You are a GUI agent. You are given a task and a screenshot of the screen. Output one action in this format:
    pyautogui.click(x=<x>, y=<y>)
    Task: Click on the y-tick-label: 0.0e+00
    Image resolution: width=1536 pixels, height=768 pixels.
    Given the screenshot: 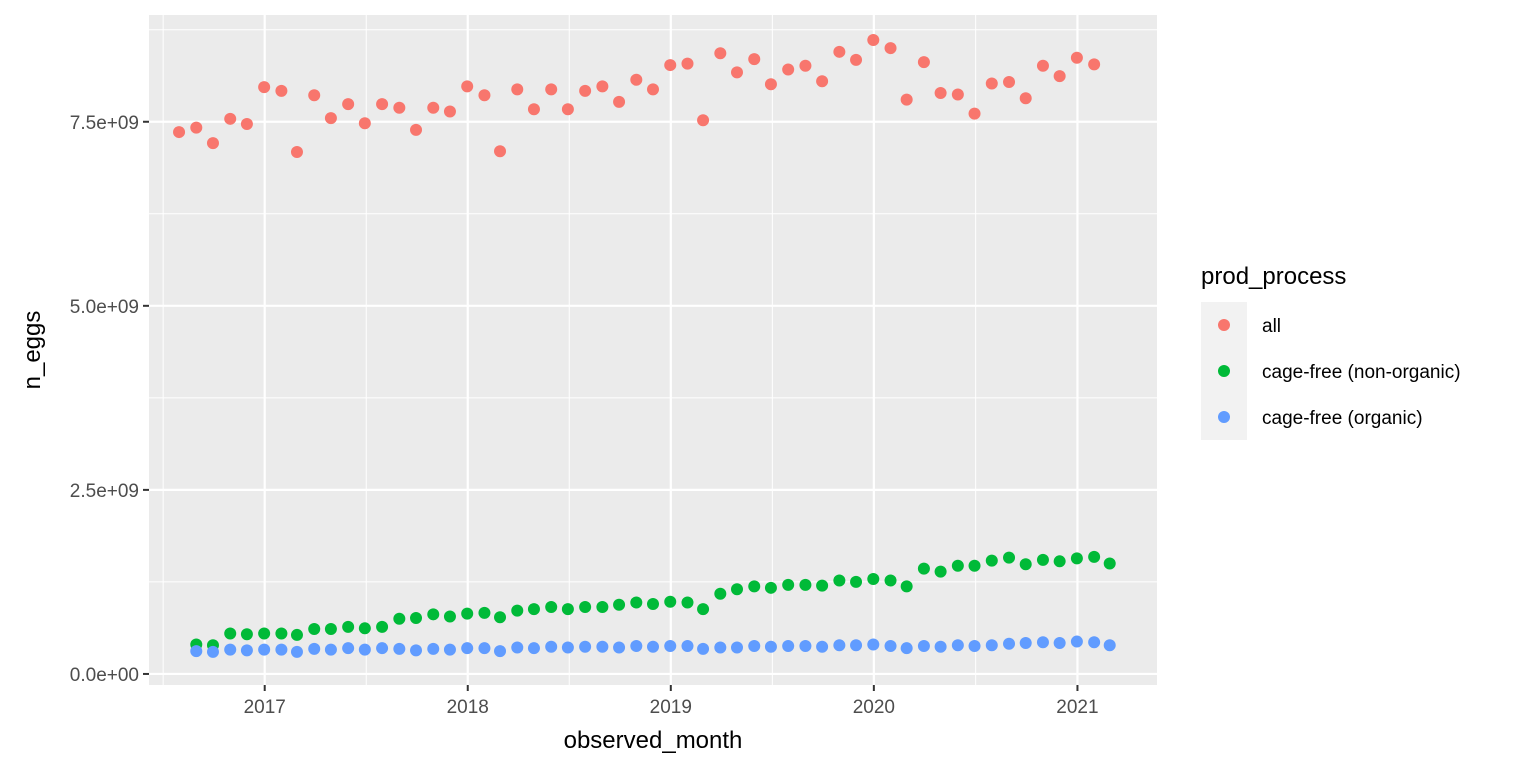 What is the action you would take?
    pyautogui.click(x=104, y=675)
    